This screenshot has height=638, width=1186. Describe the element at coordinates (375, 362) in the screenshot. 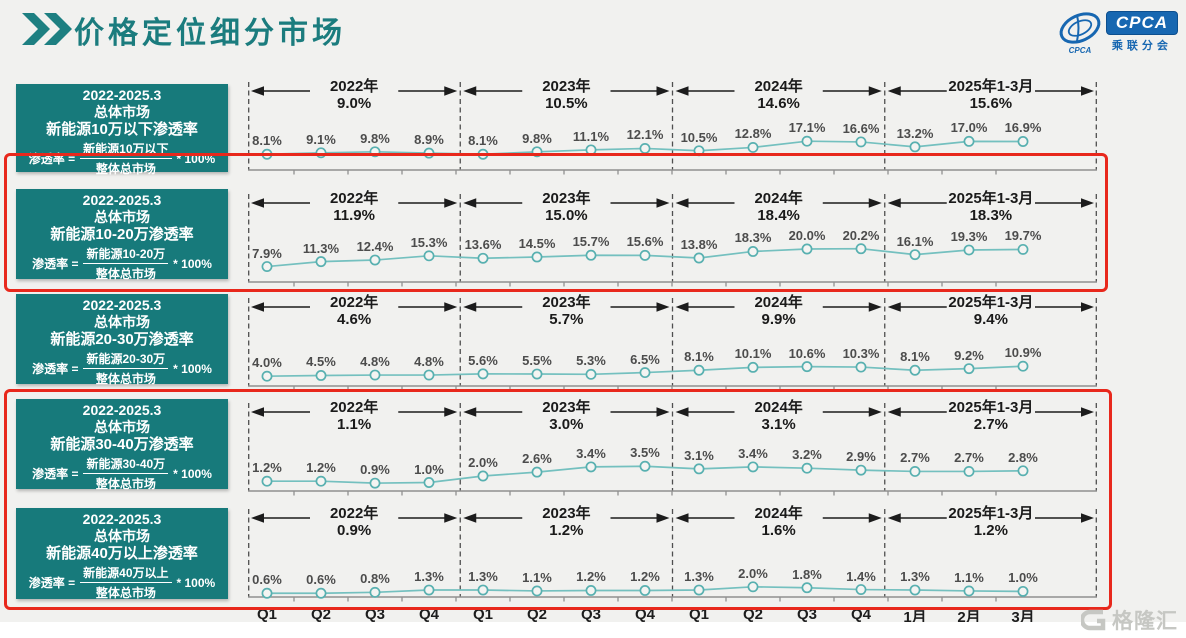

I see `data-point-label: 4.8%` at that location.